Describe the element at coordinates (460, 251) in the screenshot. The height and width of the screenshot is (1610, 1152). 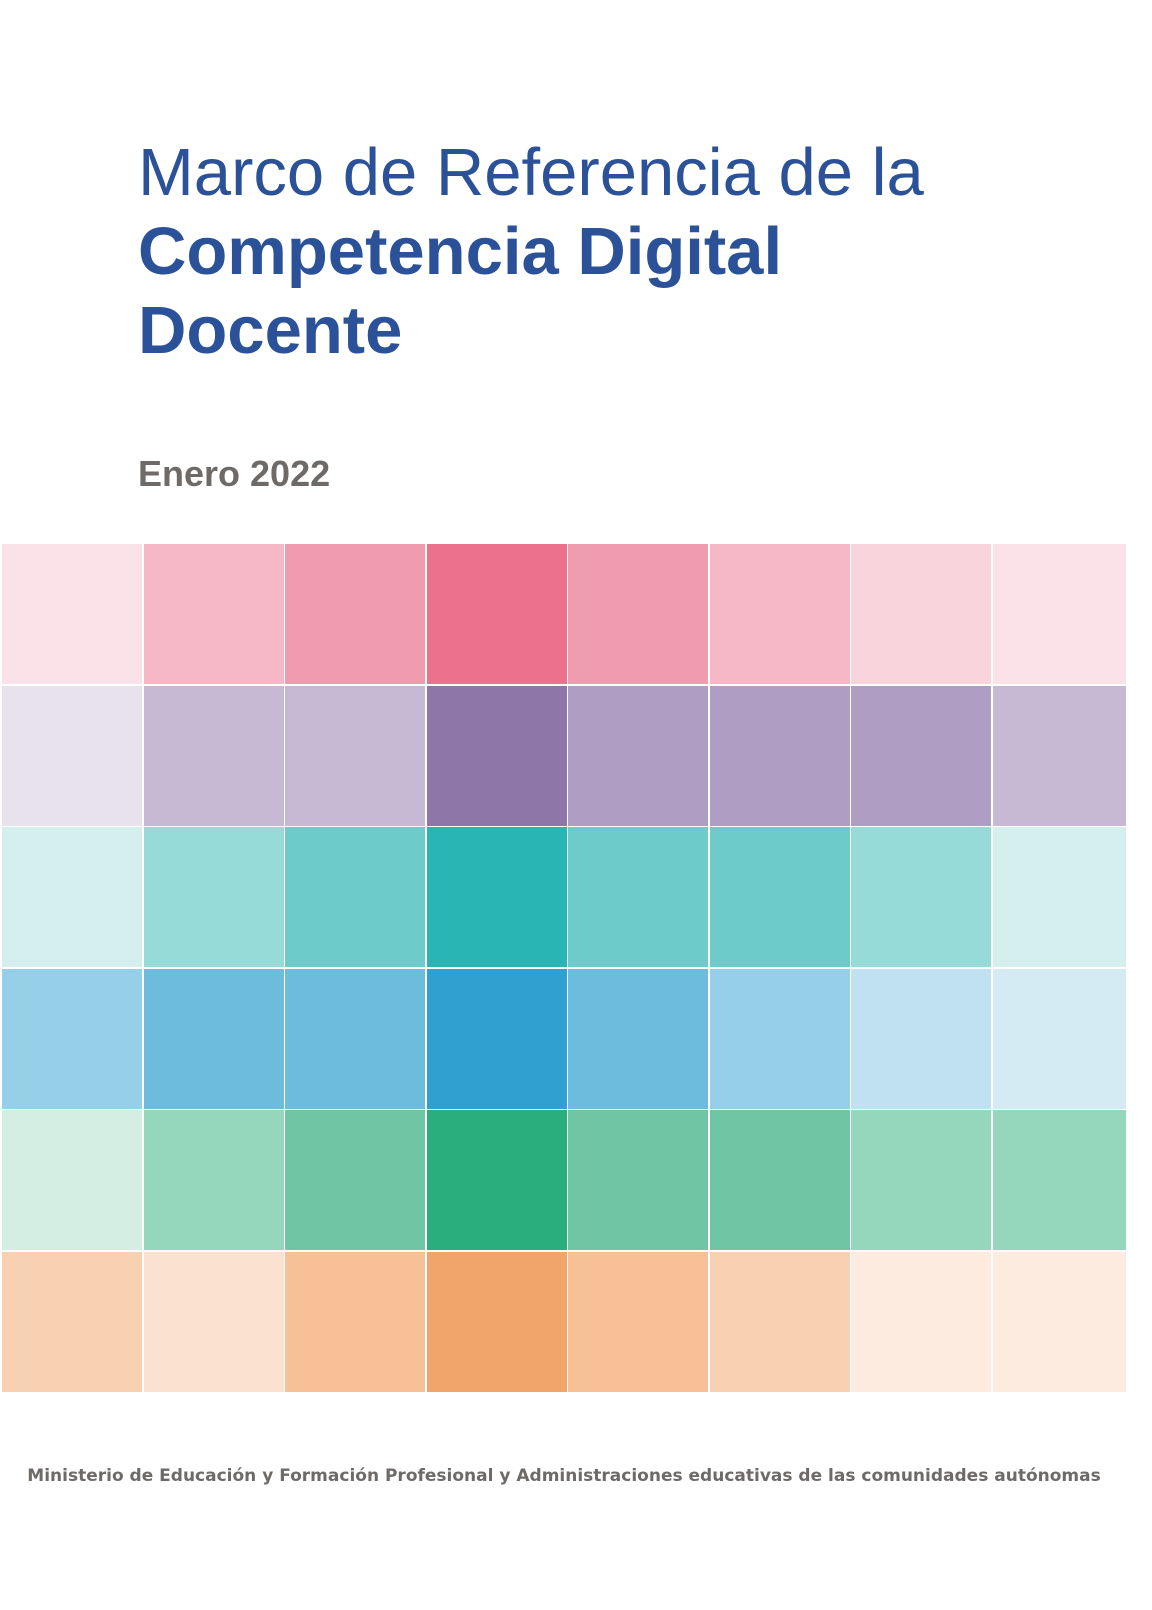
I see `title-line-2: Competencia Digital` at that location.